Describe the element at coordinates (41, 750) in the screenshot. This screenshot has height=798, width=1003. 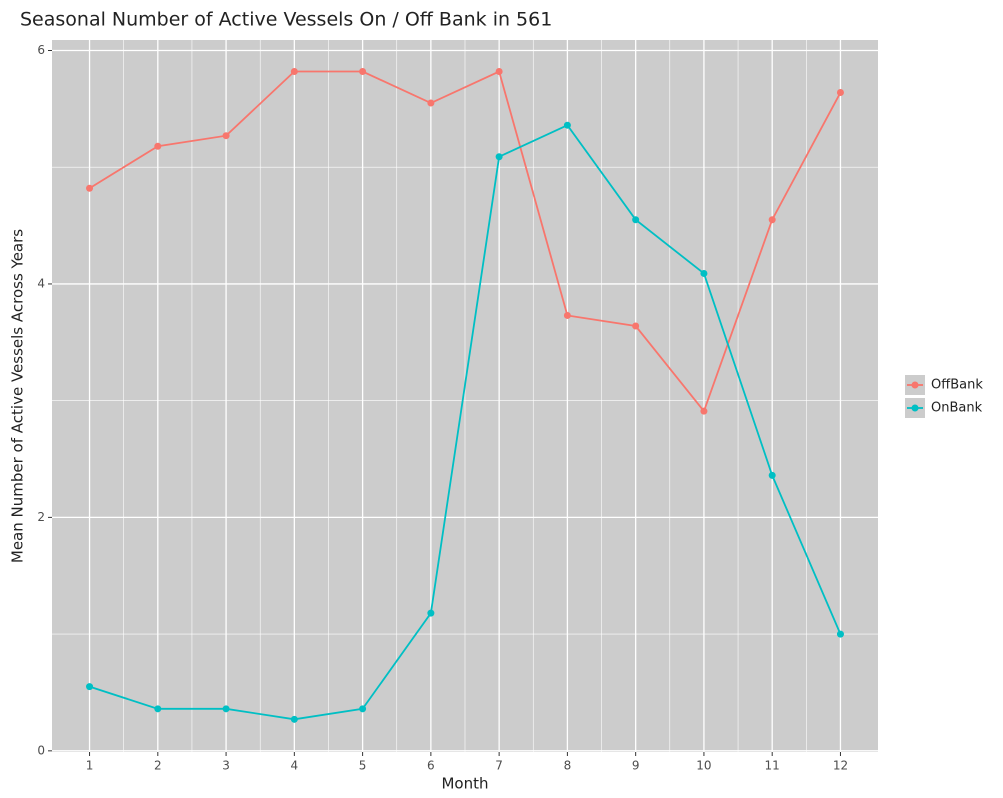
I see `y-tick-label: 0` at that location.